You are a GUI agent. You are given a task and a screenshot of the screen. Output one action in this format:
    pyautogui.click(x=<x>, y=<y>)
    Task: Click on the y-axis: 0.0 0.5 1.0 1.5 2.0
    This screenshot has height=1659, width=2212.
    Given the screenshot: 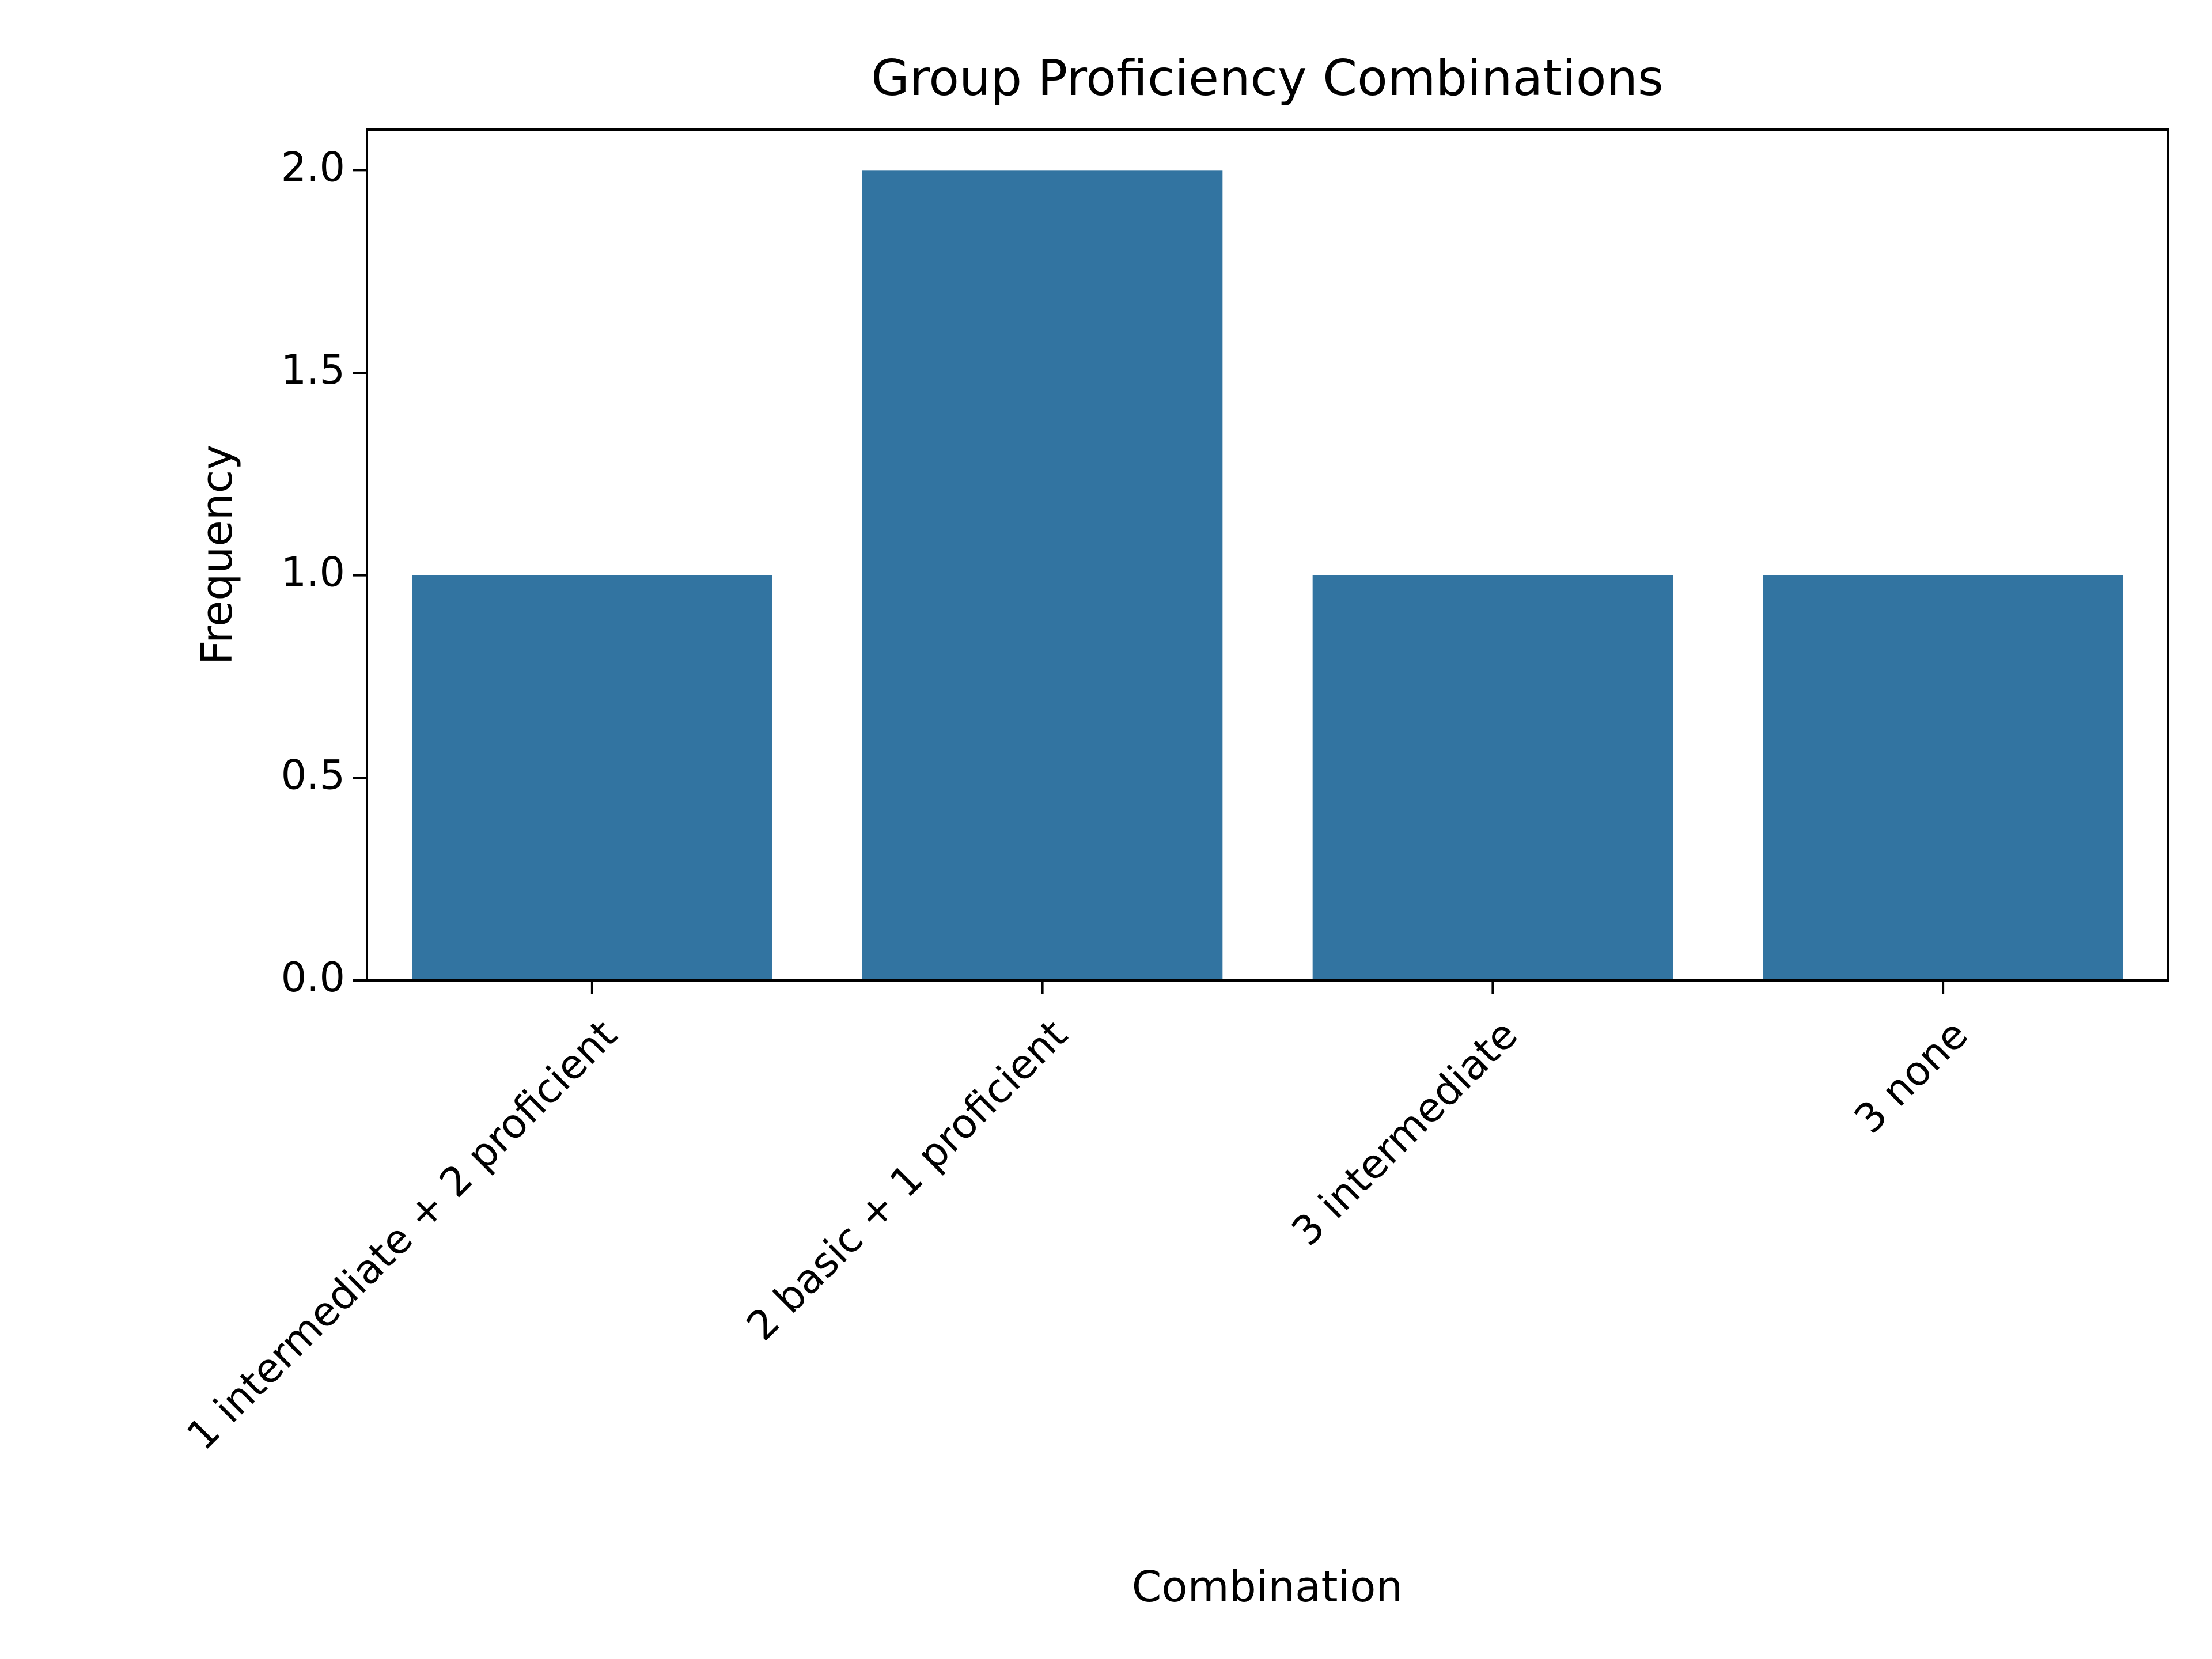 What is the action you would take?
    pyautogui.click(x=324, y=572)
    